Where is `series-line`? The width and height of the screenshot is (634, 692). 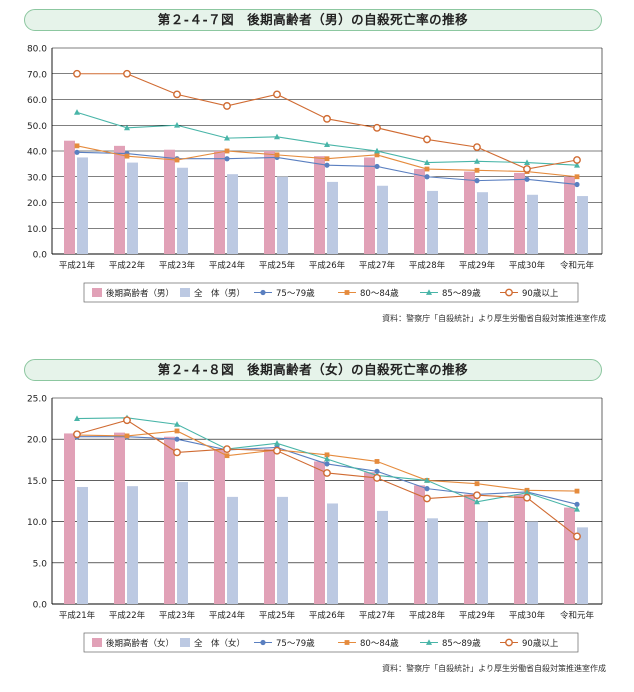 series-line is located at coordinates (327, 161).